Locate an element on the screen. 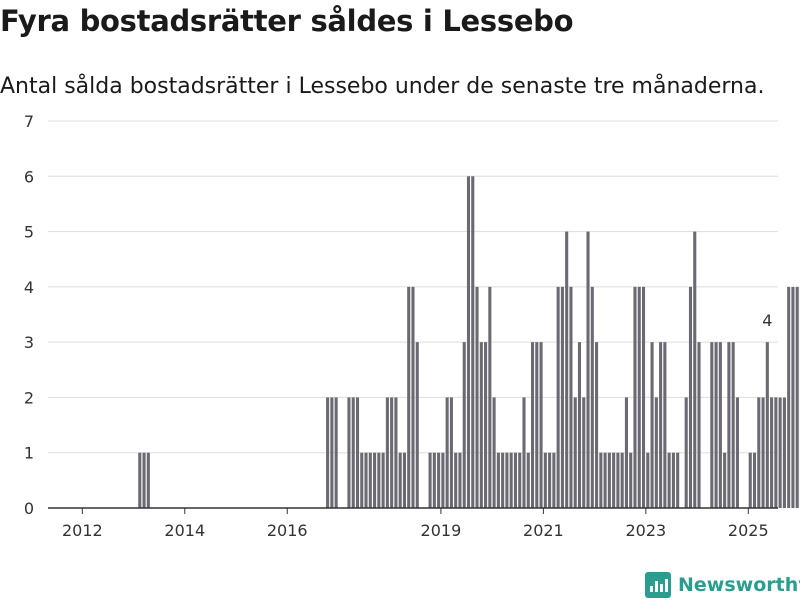  x-tick-label: 2019 is located at coordinates (441, 530).